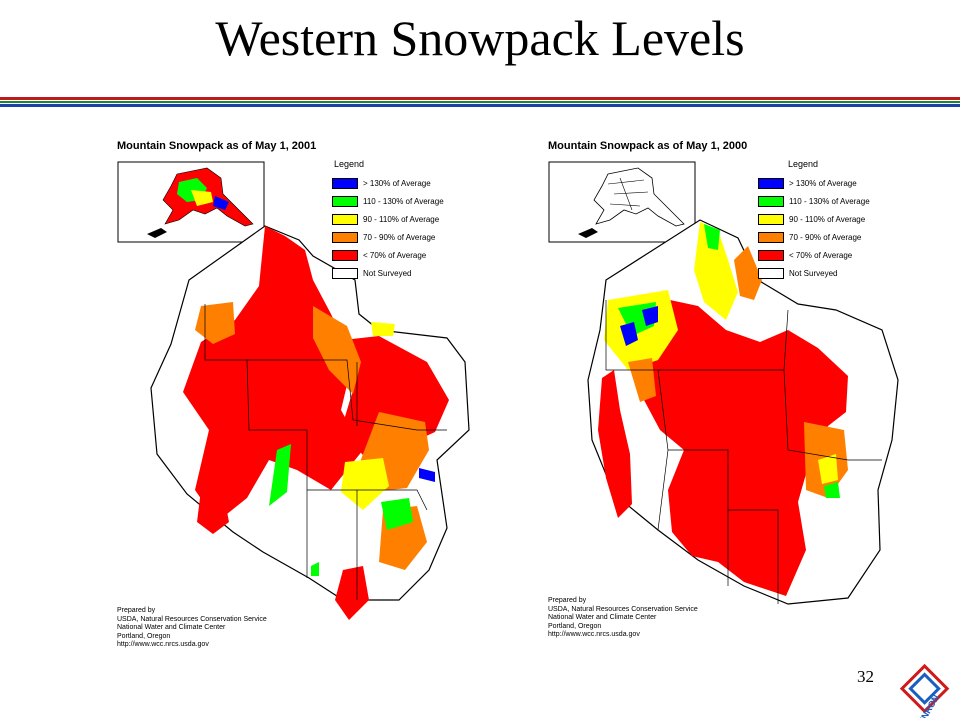 This screenshot has height=723, width=960. Describe the element at coordinates (480, 102) in the screenshot. I see `title-rule-green` at that location.